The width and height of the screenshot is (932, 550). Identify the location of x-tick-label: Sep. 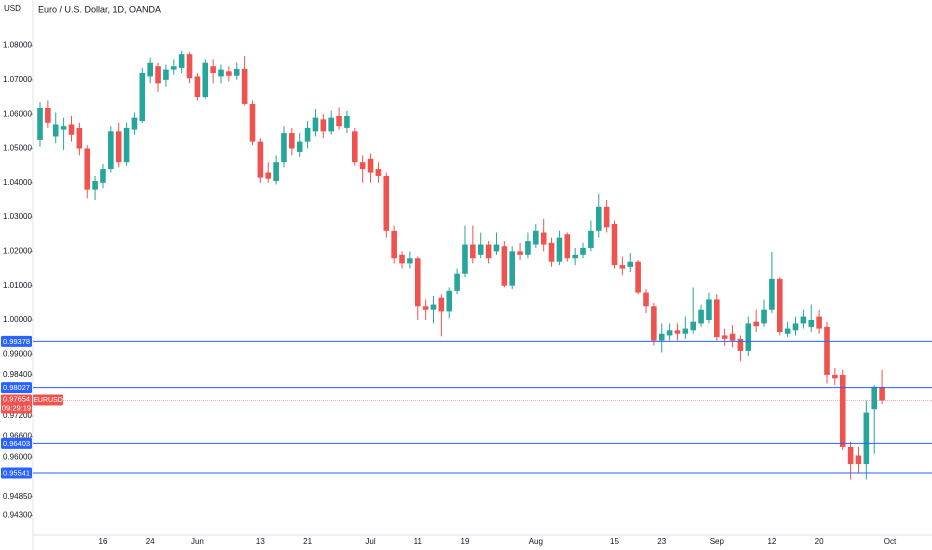
(717, 541).